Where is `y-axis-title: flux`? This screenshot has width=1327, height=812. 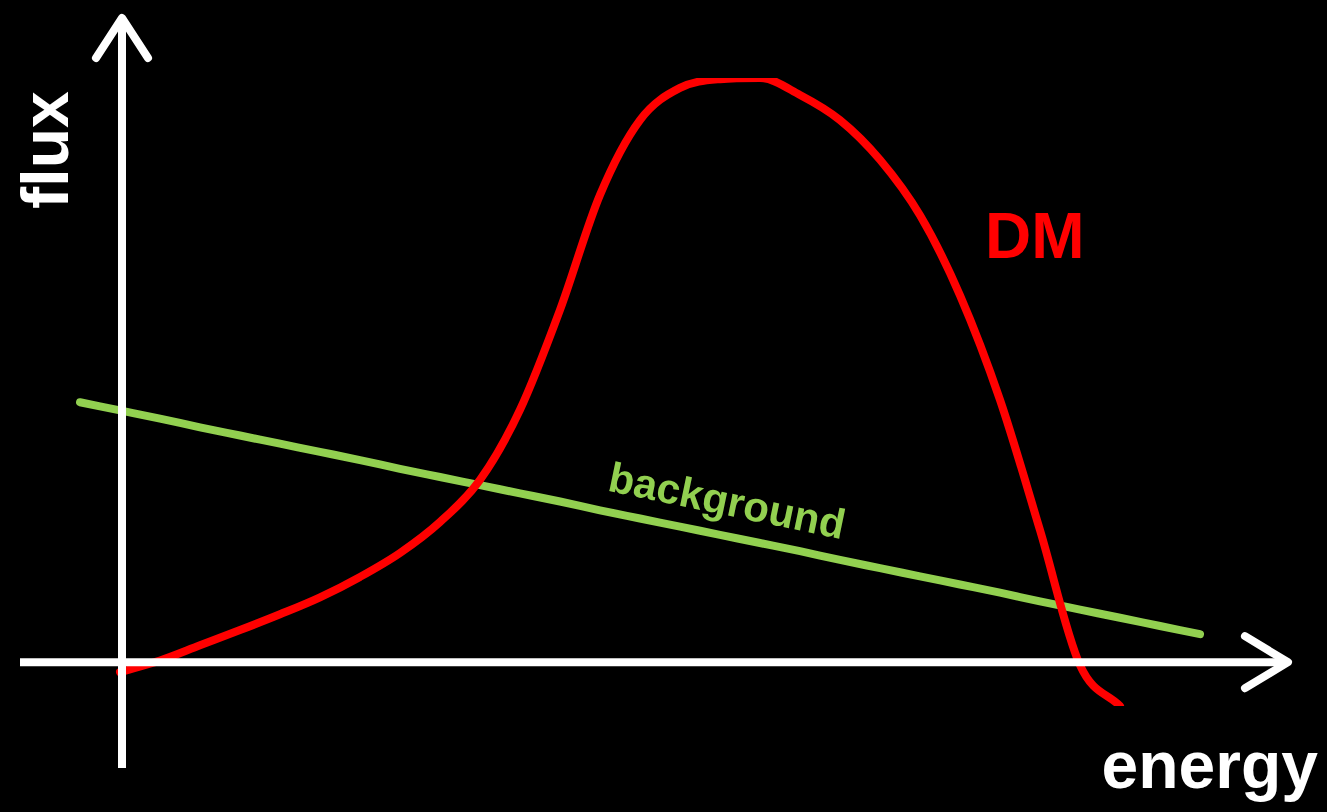 y-axis-title: flux is located at coordinates (45, 150).